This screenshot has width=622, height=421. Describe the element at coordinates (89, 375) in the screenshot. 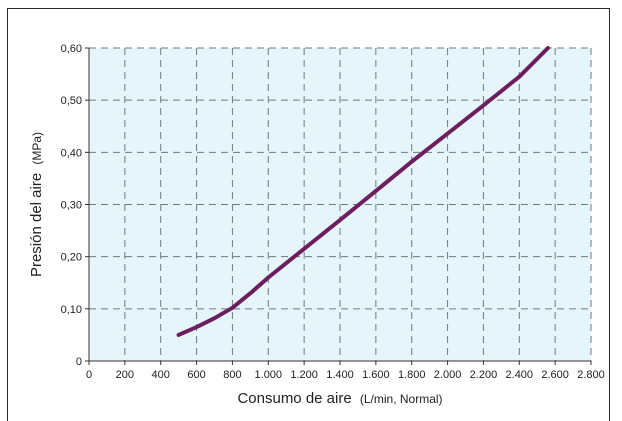

I see `x-tick-label: 0` at that location.